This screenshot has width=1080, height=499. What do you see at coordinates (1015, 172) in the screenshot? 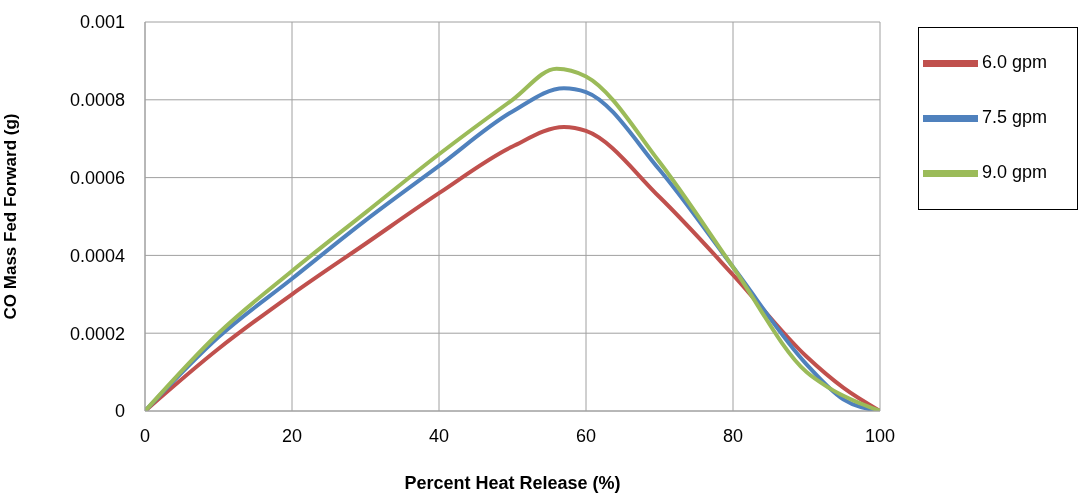
I see `legend-label: 9.0 gpm` at bounding box center [1015, 172].